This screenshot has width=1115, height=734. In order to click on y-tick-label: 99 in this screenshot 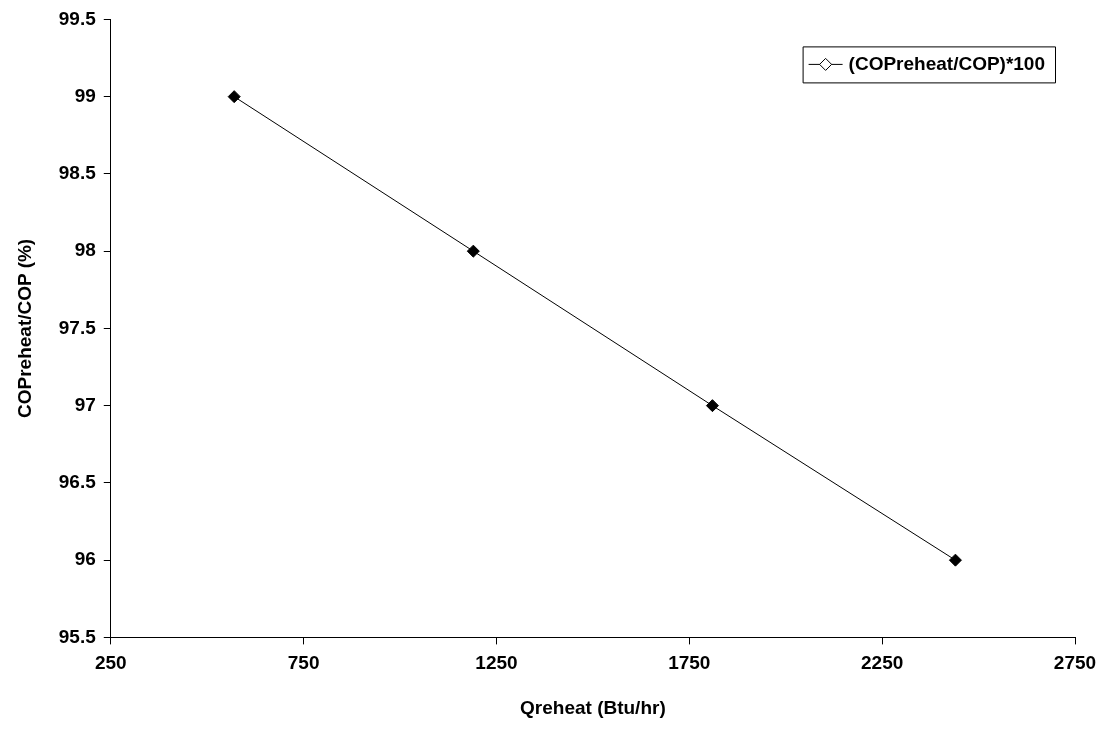, I will do `click(85, 95)`.